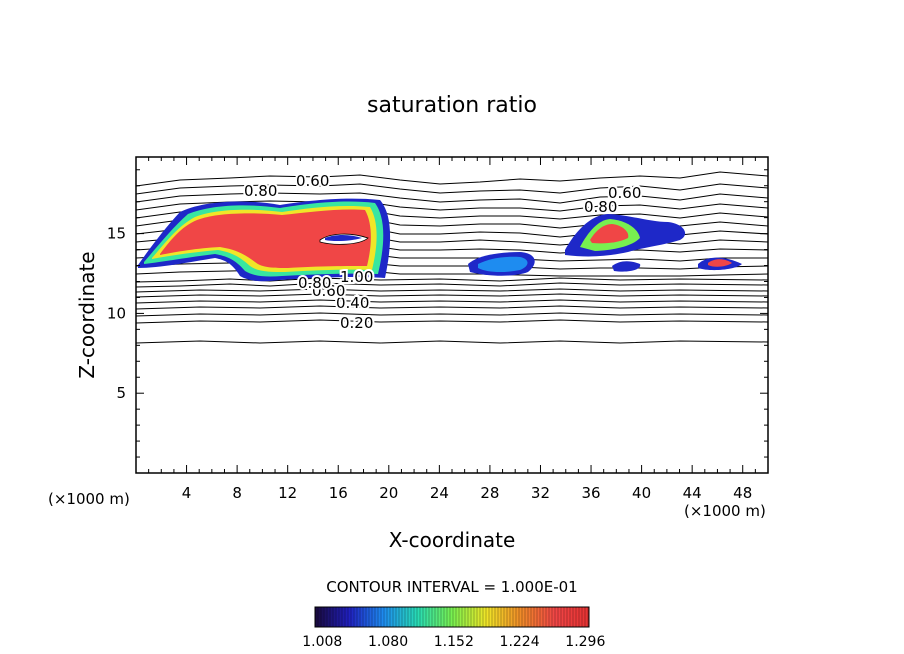 The height and width of the screenshot is (654, 904). Describe the element at coordinates (343, 238) in the screenshot. I see `cloud-hole` at that location.